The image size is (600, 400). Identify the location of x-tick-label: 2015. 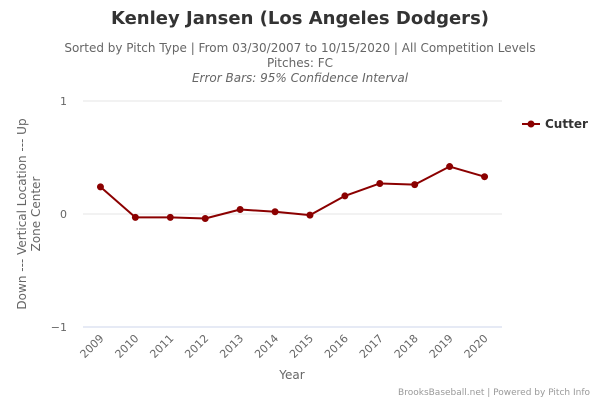
(301, 346).